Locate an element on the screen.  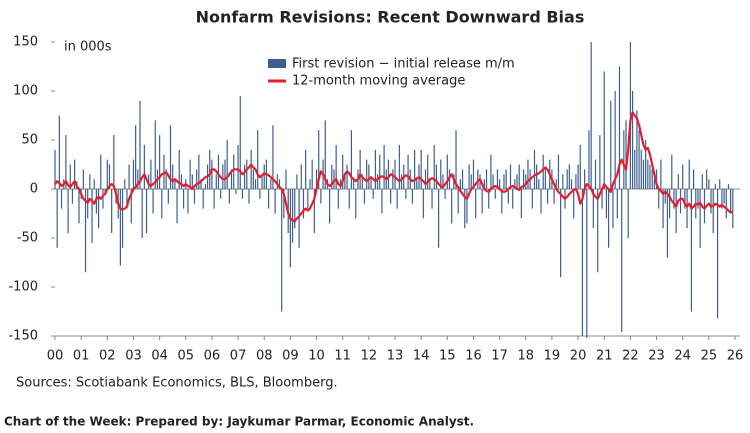
x-tick-label: 03 is located at coordinates (133, 356).